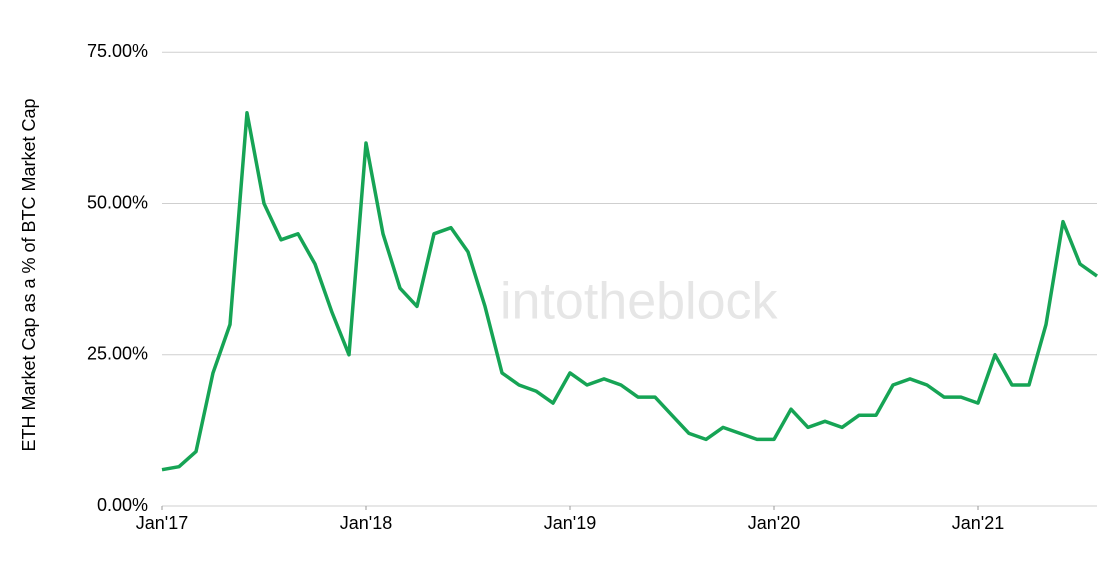 This screenshot has width=1120, height=564. I want to click on x-tick-label: Jan'21, so click(978, 523).